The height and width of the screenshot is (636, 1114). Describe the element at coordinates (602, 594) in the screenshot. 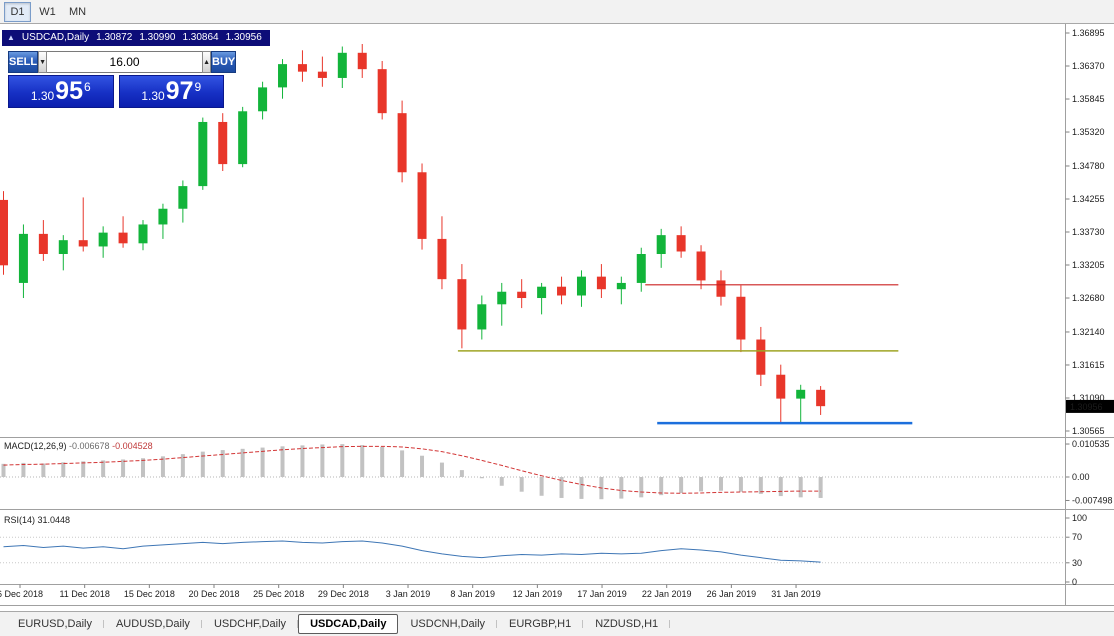

I see `svg-text: 17 Jan 2019` at that location.